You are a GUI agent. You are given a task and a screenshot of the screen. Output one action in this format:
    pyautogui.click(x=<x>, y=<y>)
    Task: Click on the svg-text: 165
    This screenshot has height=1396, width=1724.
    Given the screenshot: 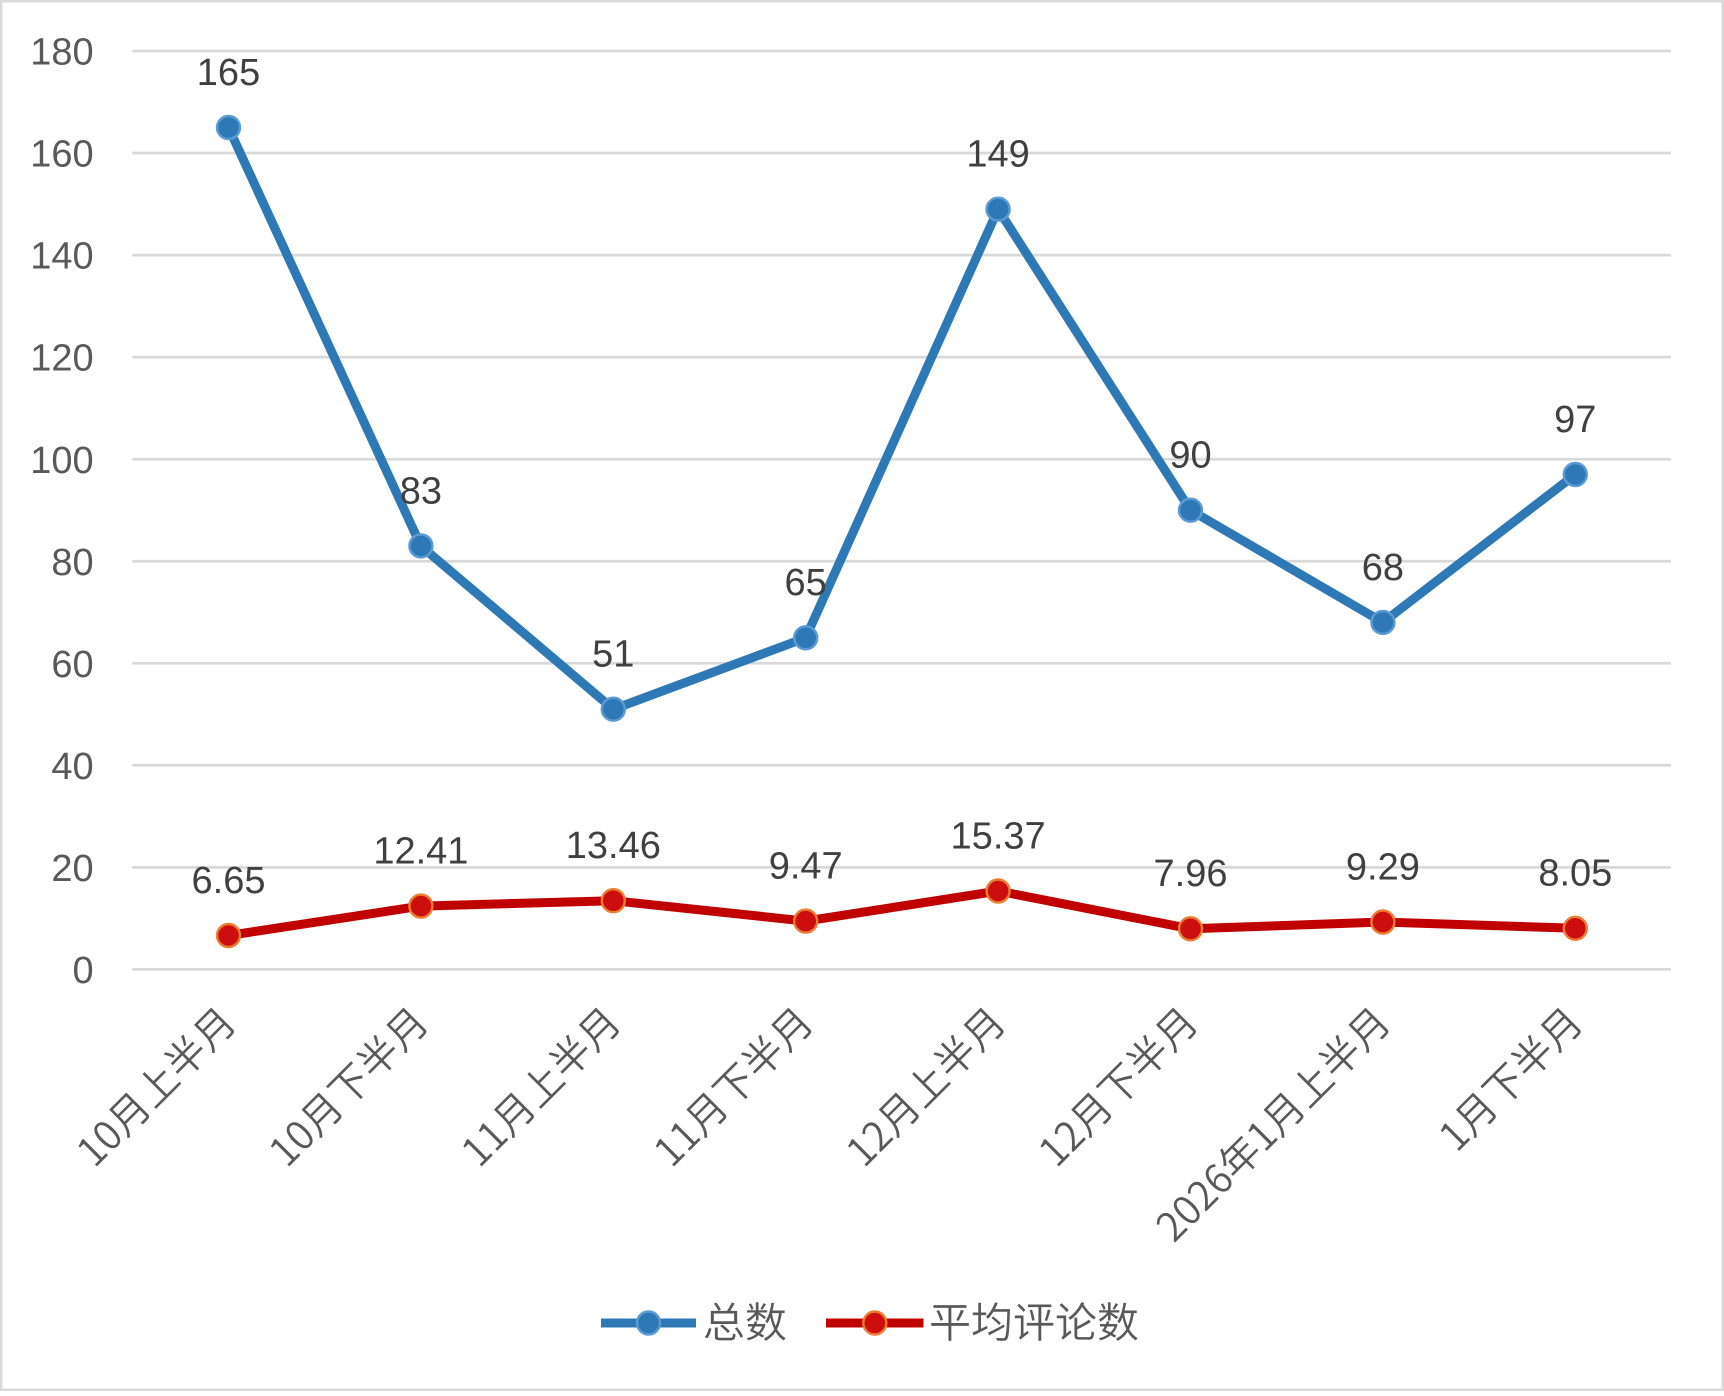 What is the action you would take?
    pyautogui.click(x=228, y=73)
    